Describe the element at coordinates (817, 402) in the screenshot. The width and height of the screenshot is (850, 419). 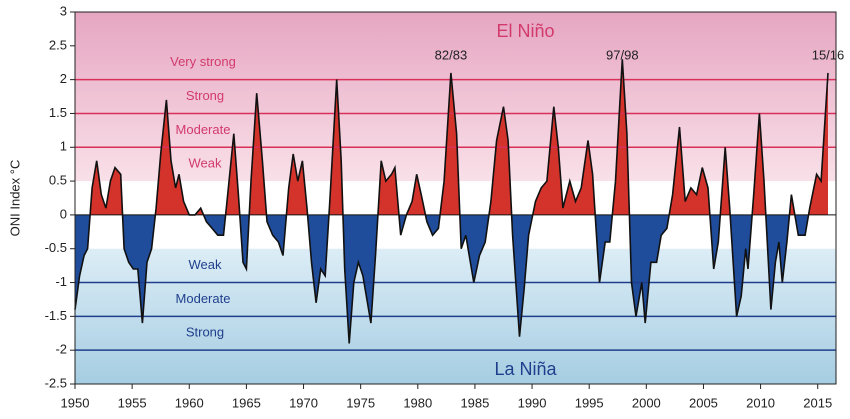
I see `x-tick-label: 2015` at that location.